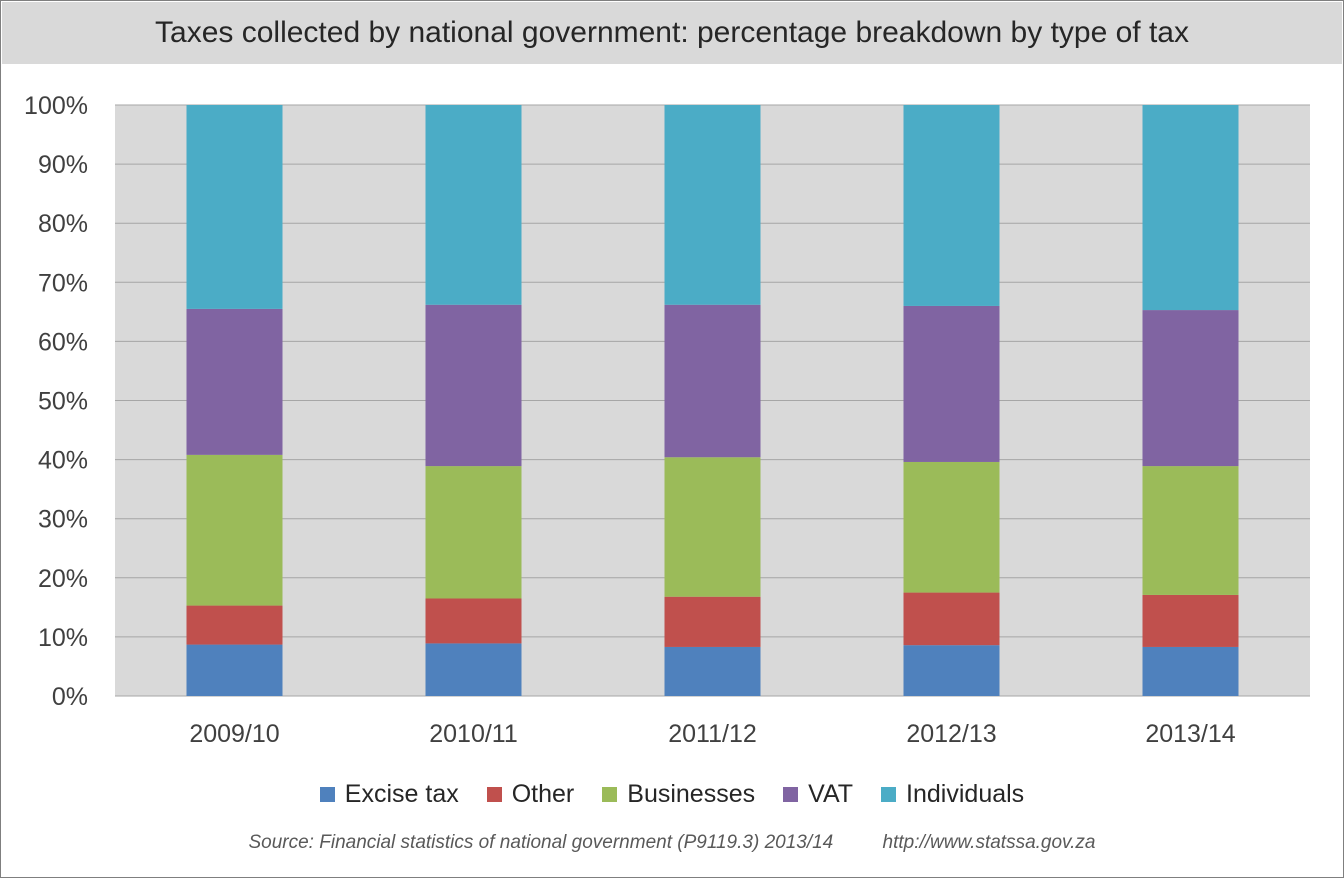  I want to click on y-tick-label: 40%, so click(63, 461).